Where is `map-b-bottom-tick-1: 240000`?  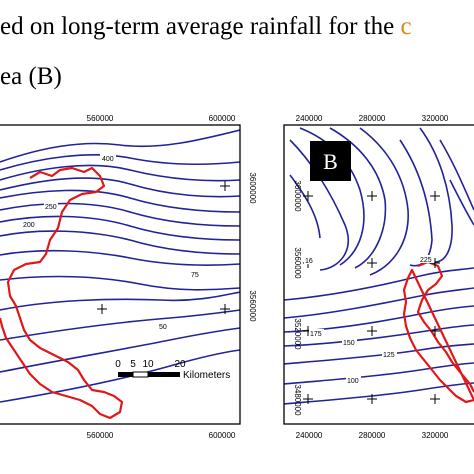
map-b-bottom-tick-1: 240000 is located at coordinates (309, 435).